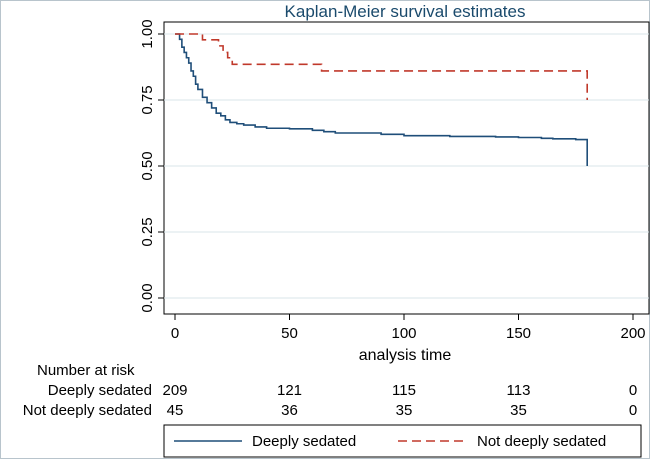  I want to click on y-axis: 0.00 0.25 0.50 0.75 1.00, so click(151, 166).